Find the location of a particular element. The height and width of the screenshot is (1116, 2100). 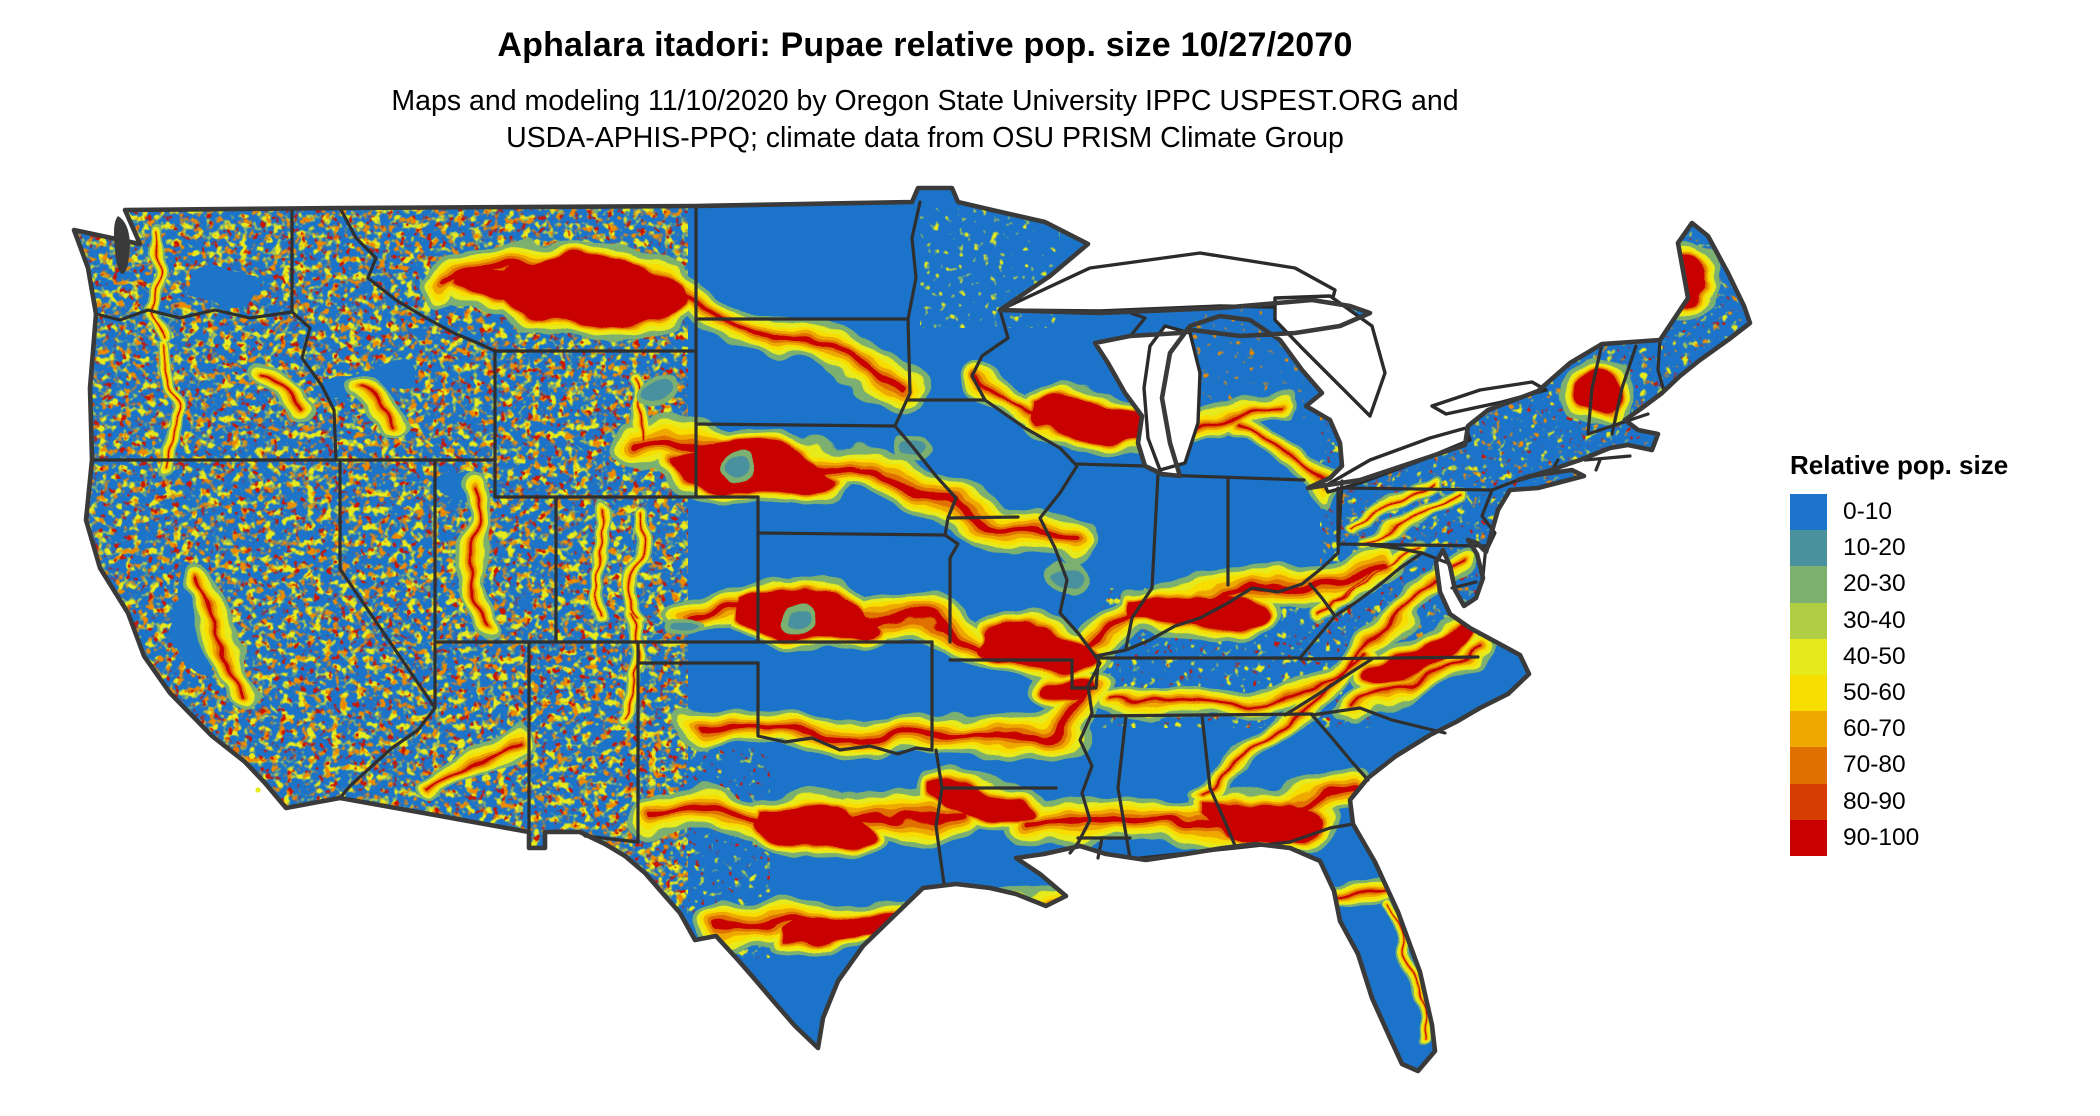

legend-label: 80-90 is located at coordinates (1874, 801).